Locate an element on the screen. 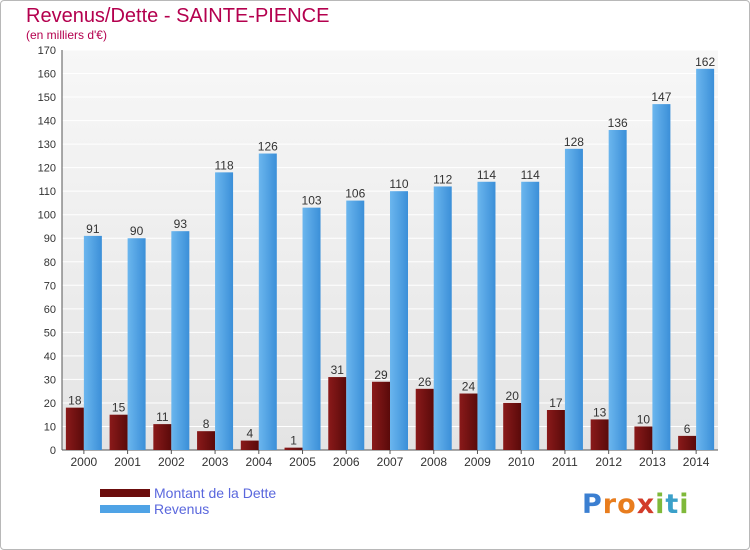 Image resolution: width=750 pixels, height=550 pixels. y-tick-label: 110 is located at coordinates (47, 192).